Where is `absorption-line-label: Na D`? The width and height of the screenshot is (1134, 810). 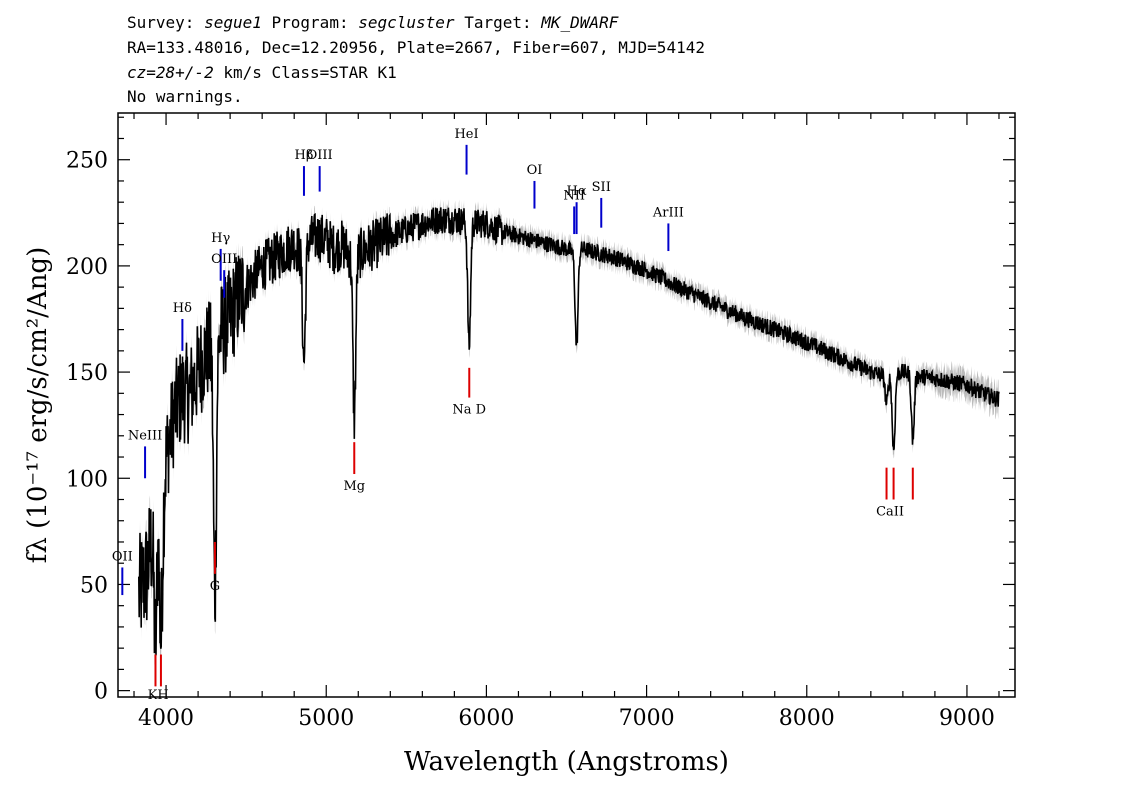 absorption-line-label: Na D is located at coordinates (469, 410).